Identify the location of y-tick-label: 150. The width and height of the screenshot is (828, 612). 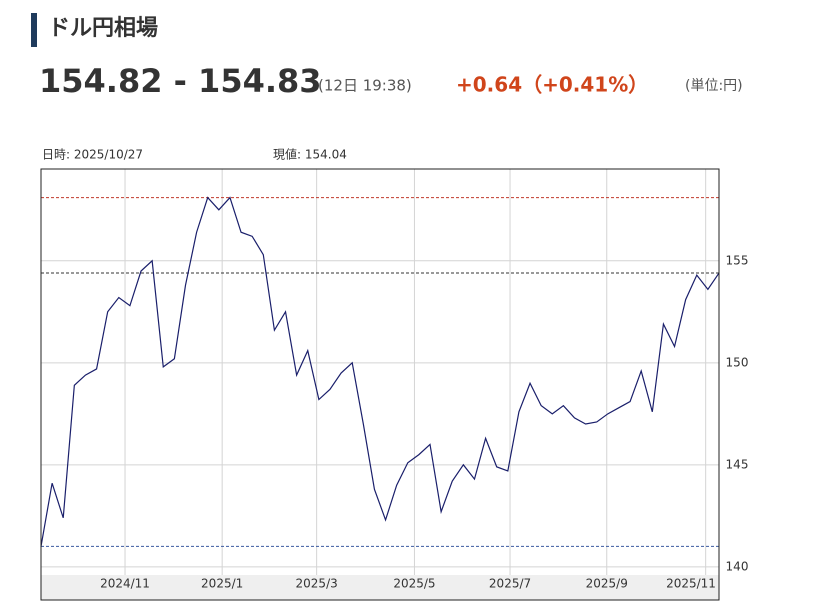
(737, 362).